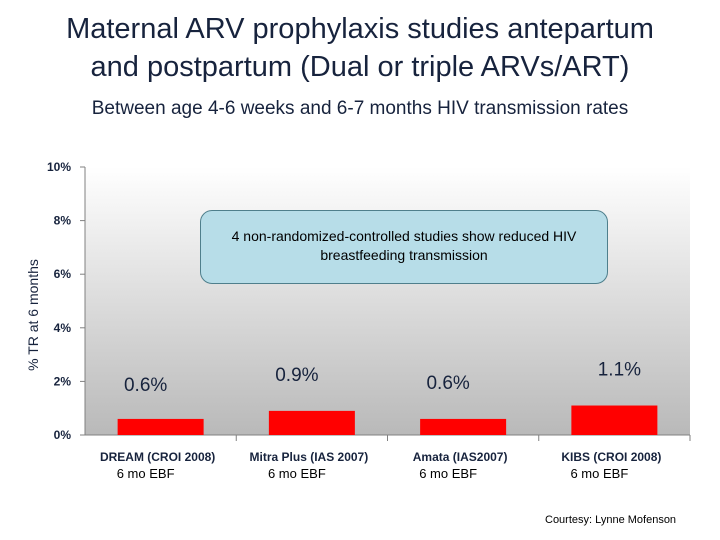 The image size is (720, 540). I want to click on x-category-label: DREAM (CROI 2008), so click(157, 457).